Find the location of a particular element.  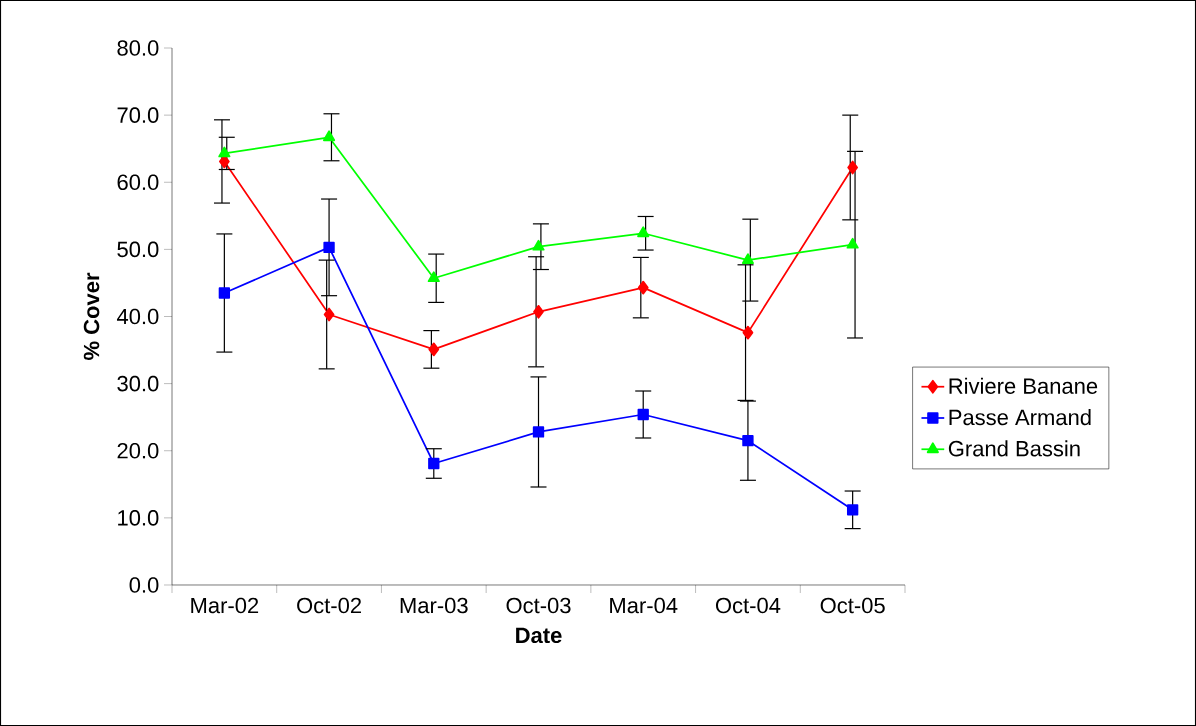

legend-label: Grand Bassin is located at coordinates (1014, 448).